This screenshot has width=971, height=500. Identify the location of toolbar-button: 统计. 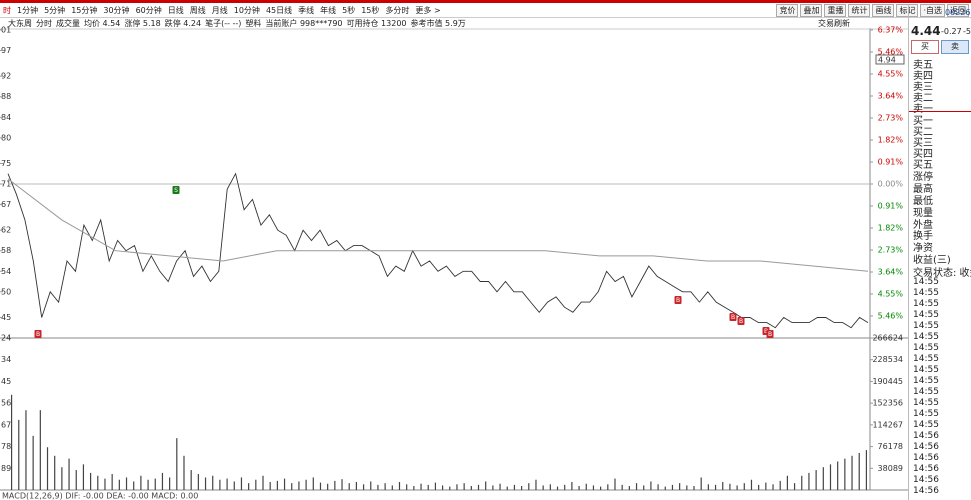
(859, 10).